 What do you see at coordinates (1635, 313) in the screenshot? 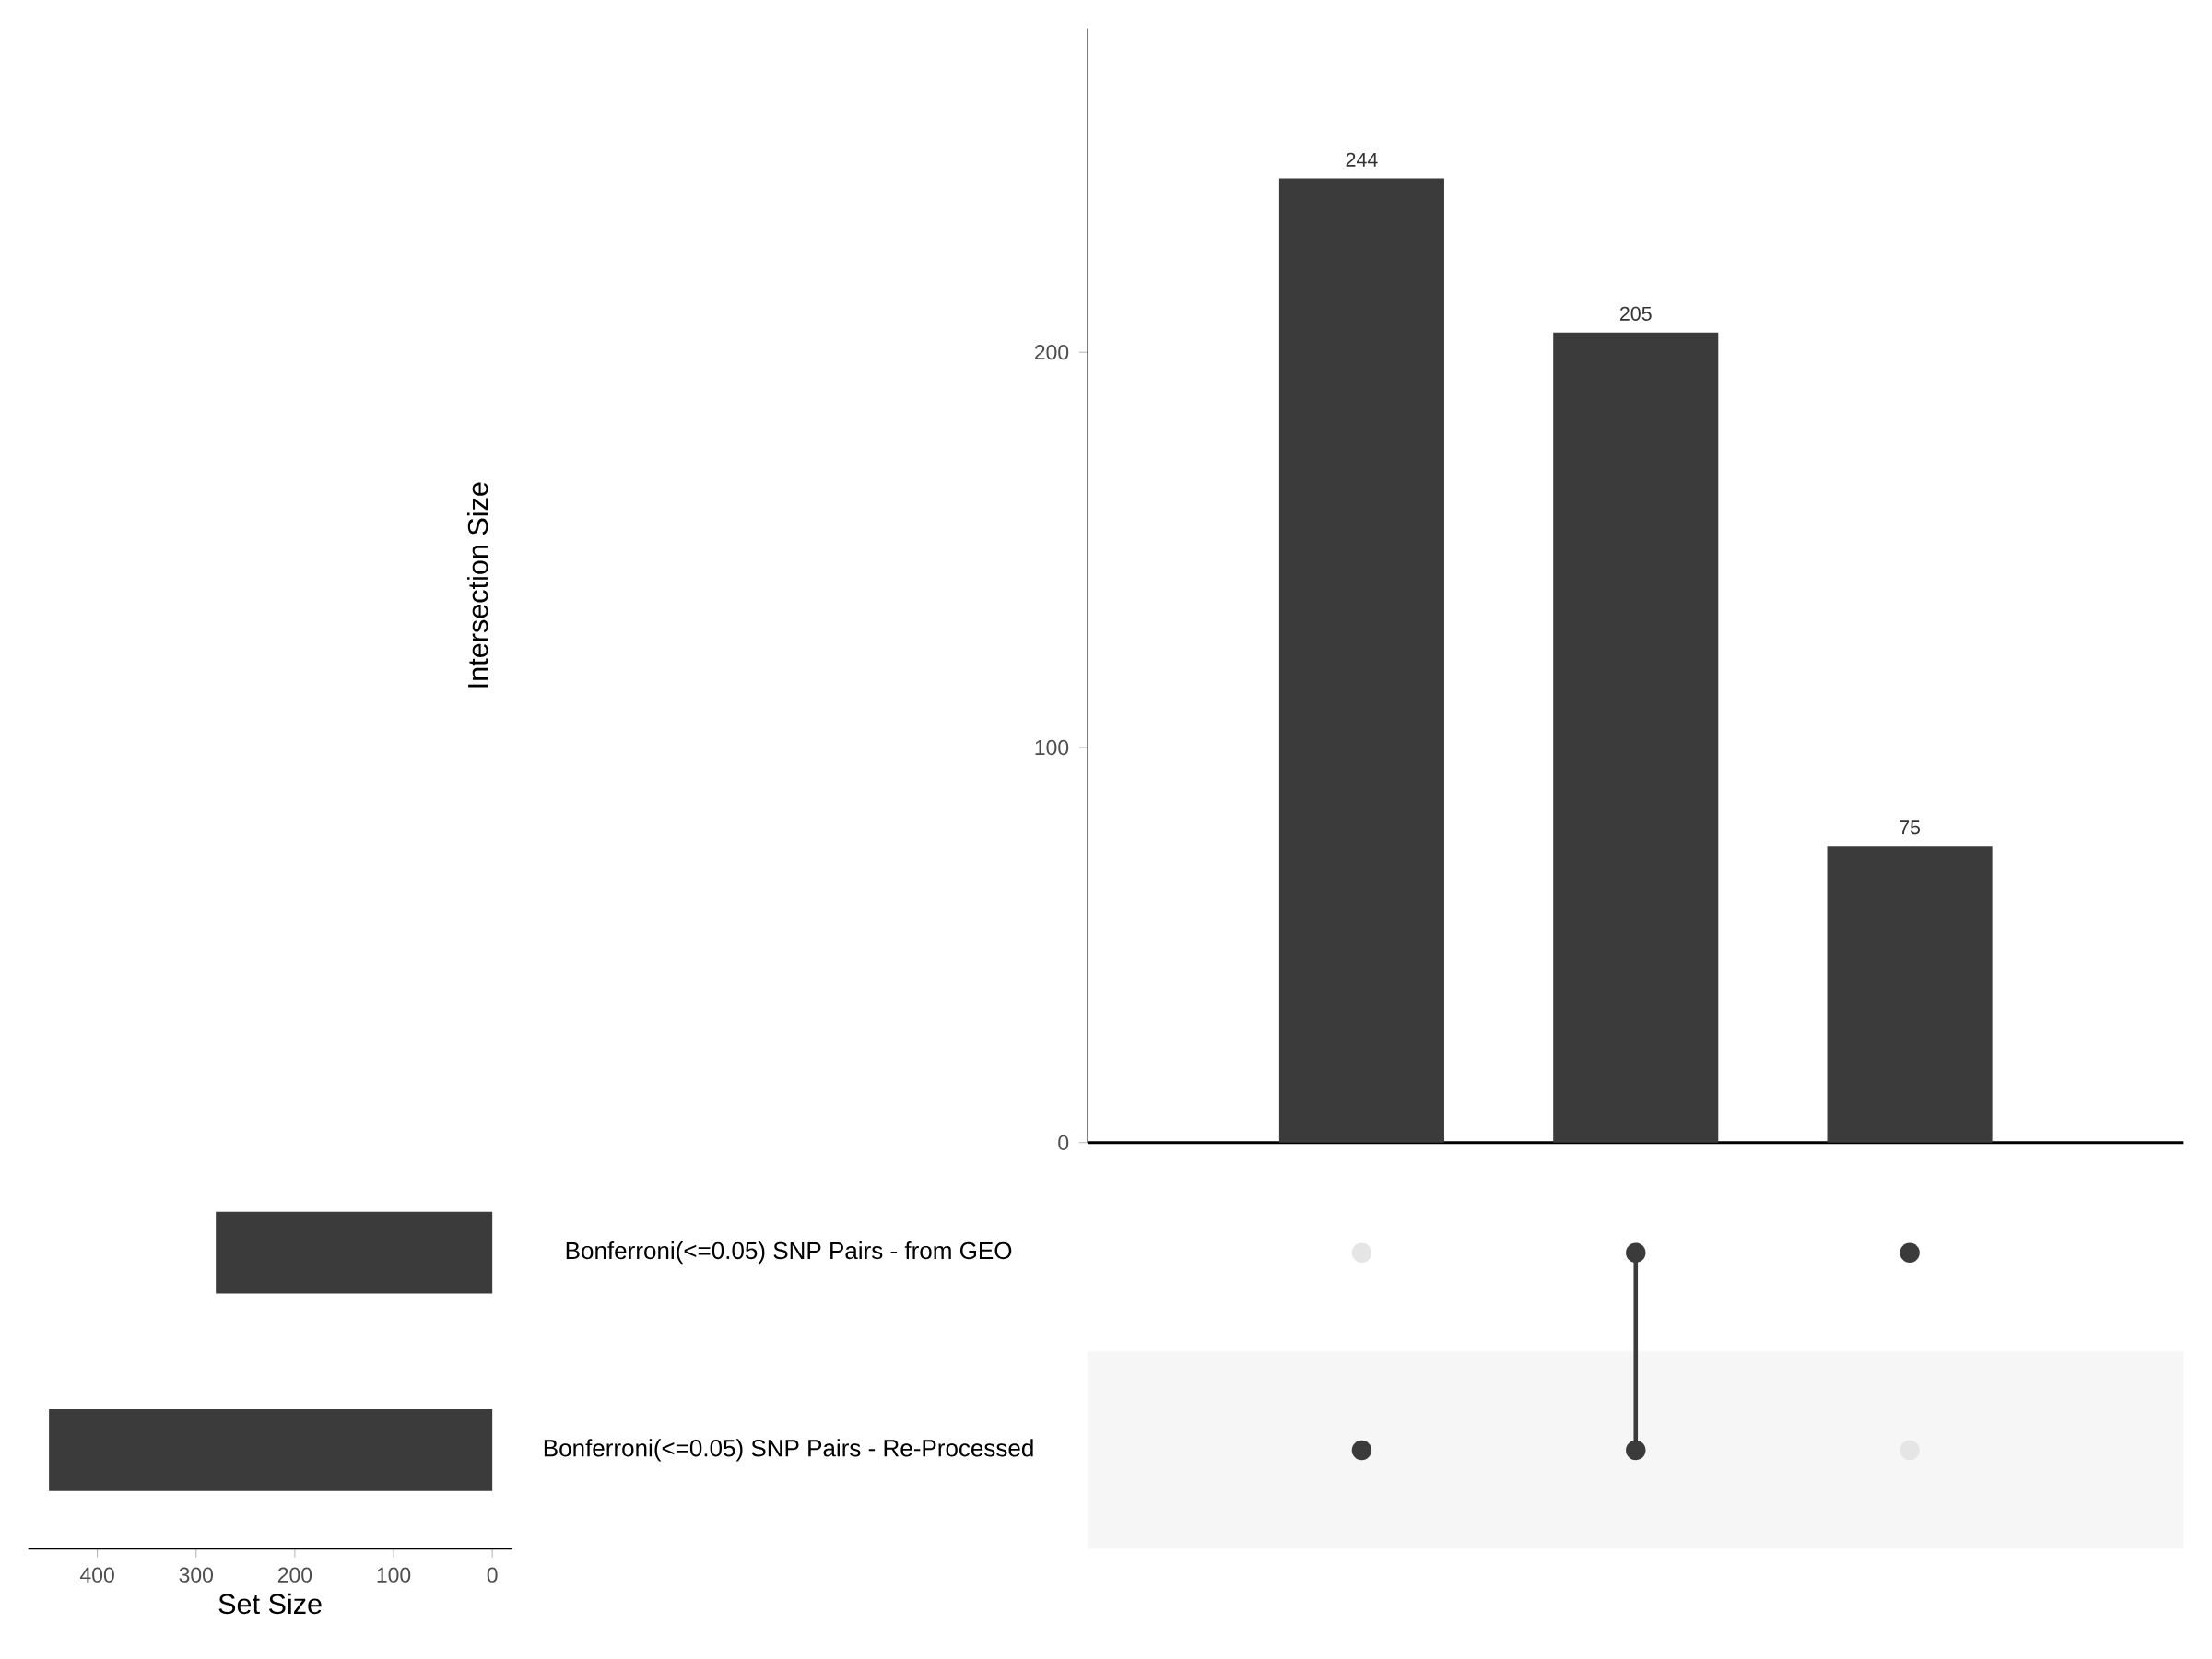
I see `data-label: 205` at bounding box center [1635, 313].